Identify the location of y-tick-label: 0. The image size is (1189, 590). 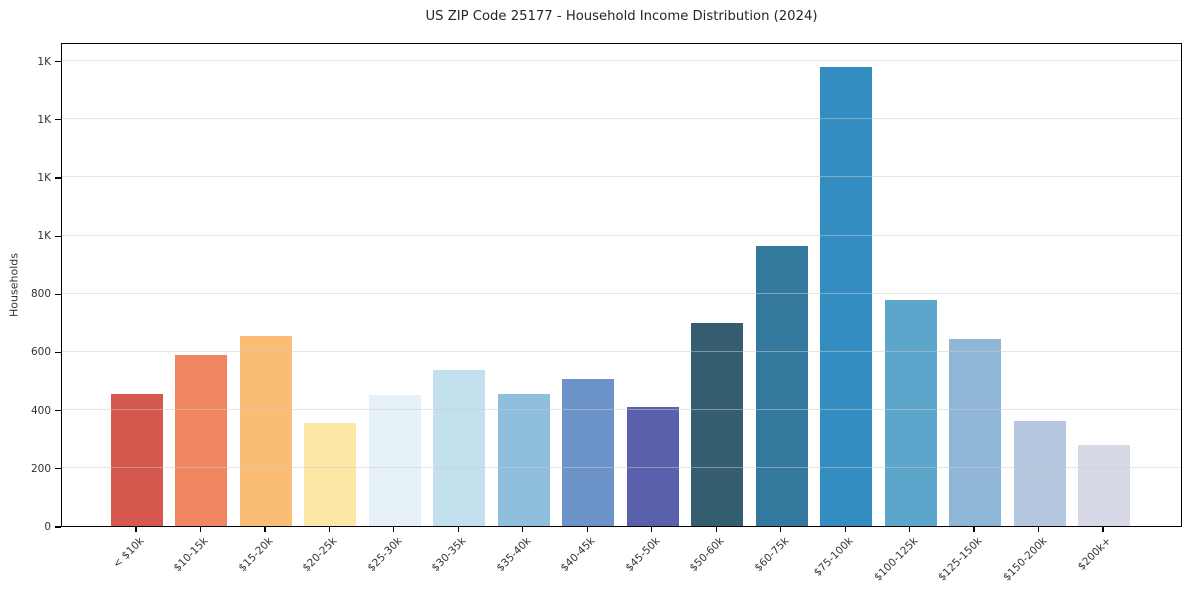
(47, 527).